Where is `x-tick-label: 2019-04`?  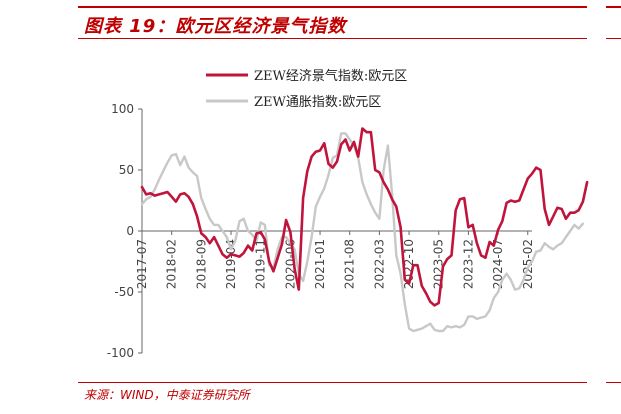
x-tick-label: 2019-04 is located at coordinates (231, 264).